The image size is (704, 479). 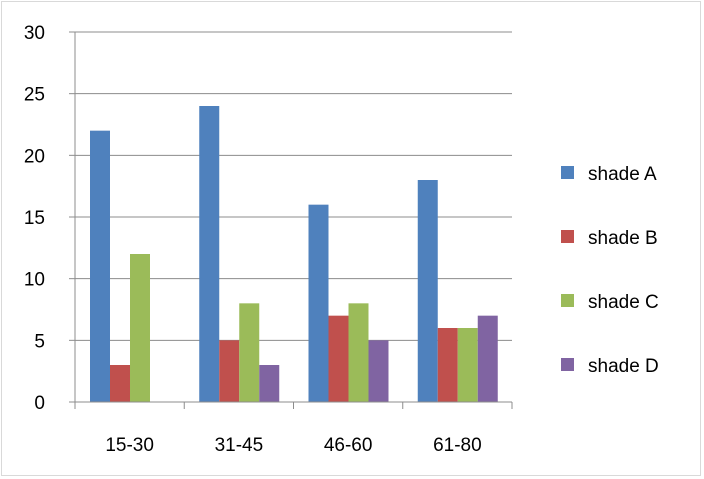 I want to click on y-axis-ticks: 0 5 10 15 20 25 30, so click(x=34, y=218).